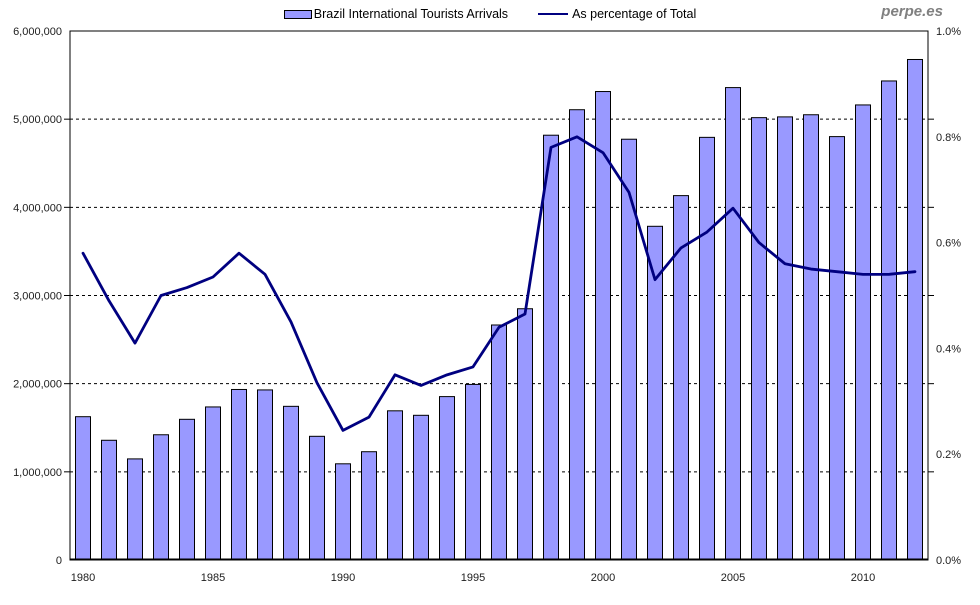  Describe the element at coordinates (629, 349) in the screenshot. I see `bar-2001` at that location.